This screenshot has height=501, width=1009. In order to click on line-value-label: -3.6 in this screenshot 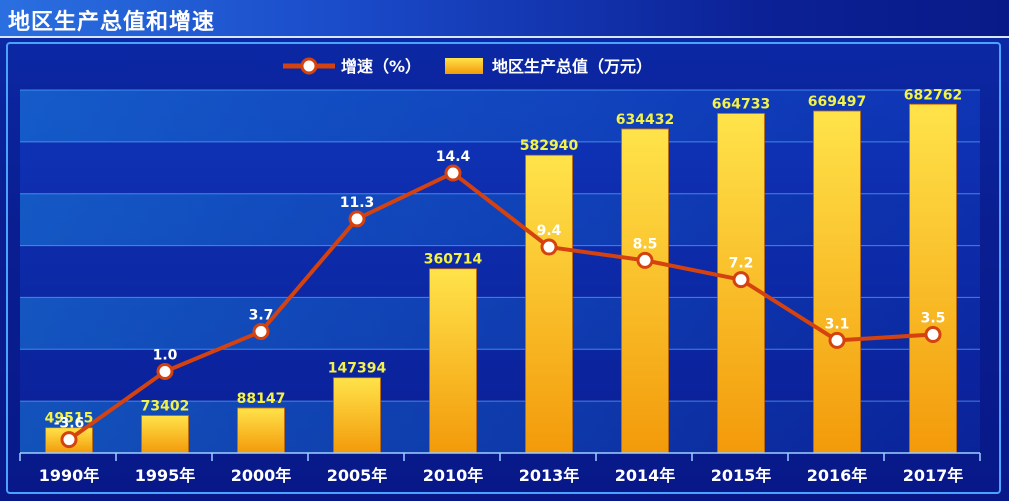, I will do `click(69, 424)`.